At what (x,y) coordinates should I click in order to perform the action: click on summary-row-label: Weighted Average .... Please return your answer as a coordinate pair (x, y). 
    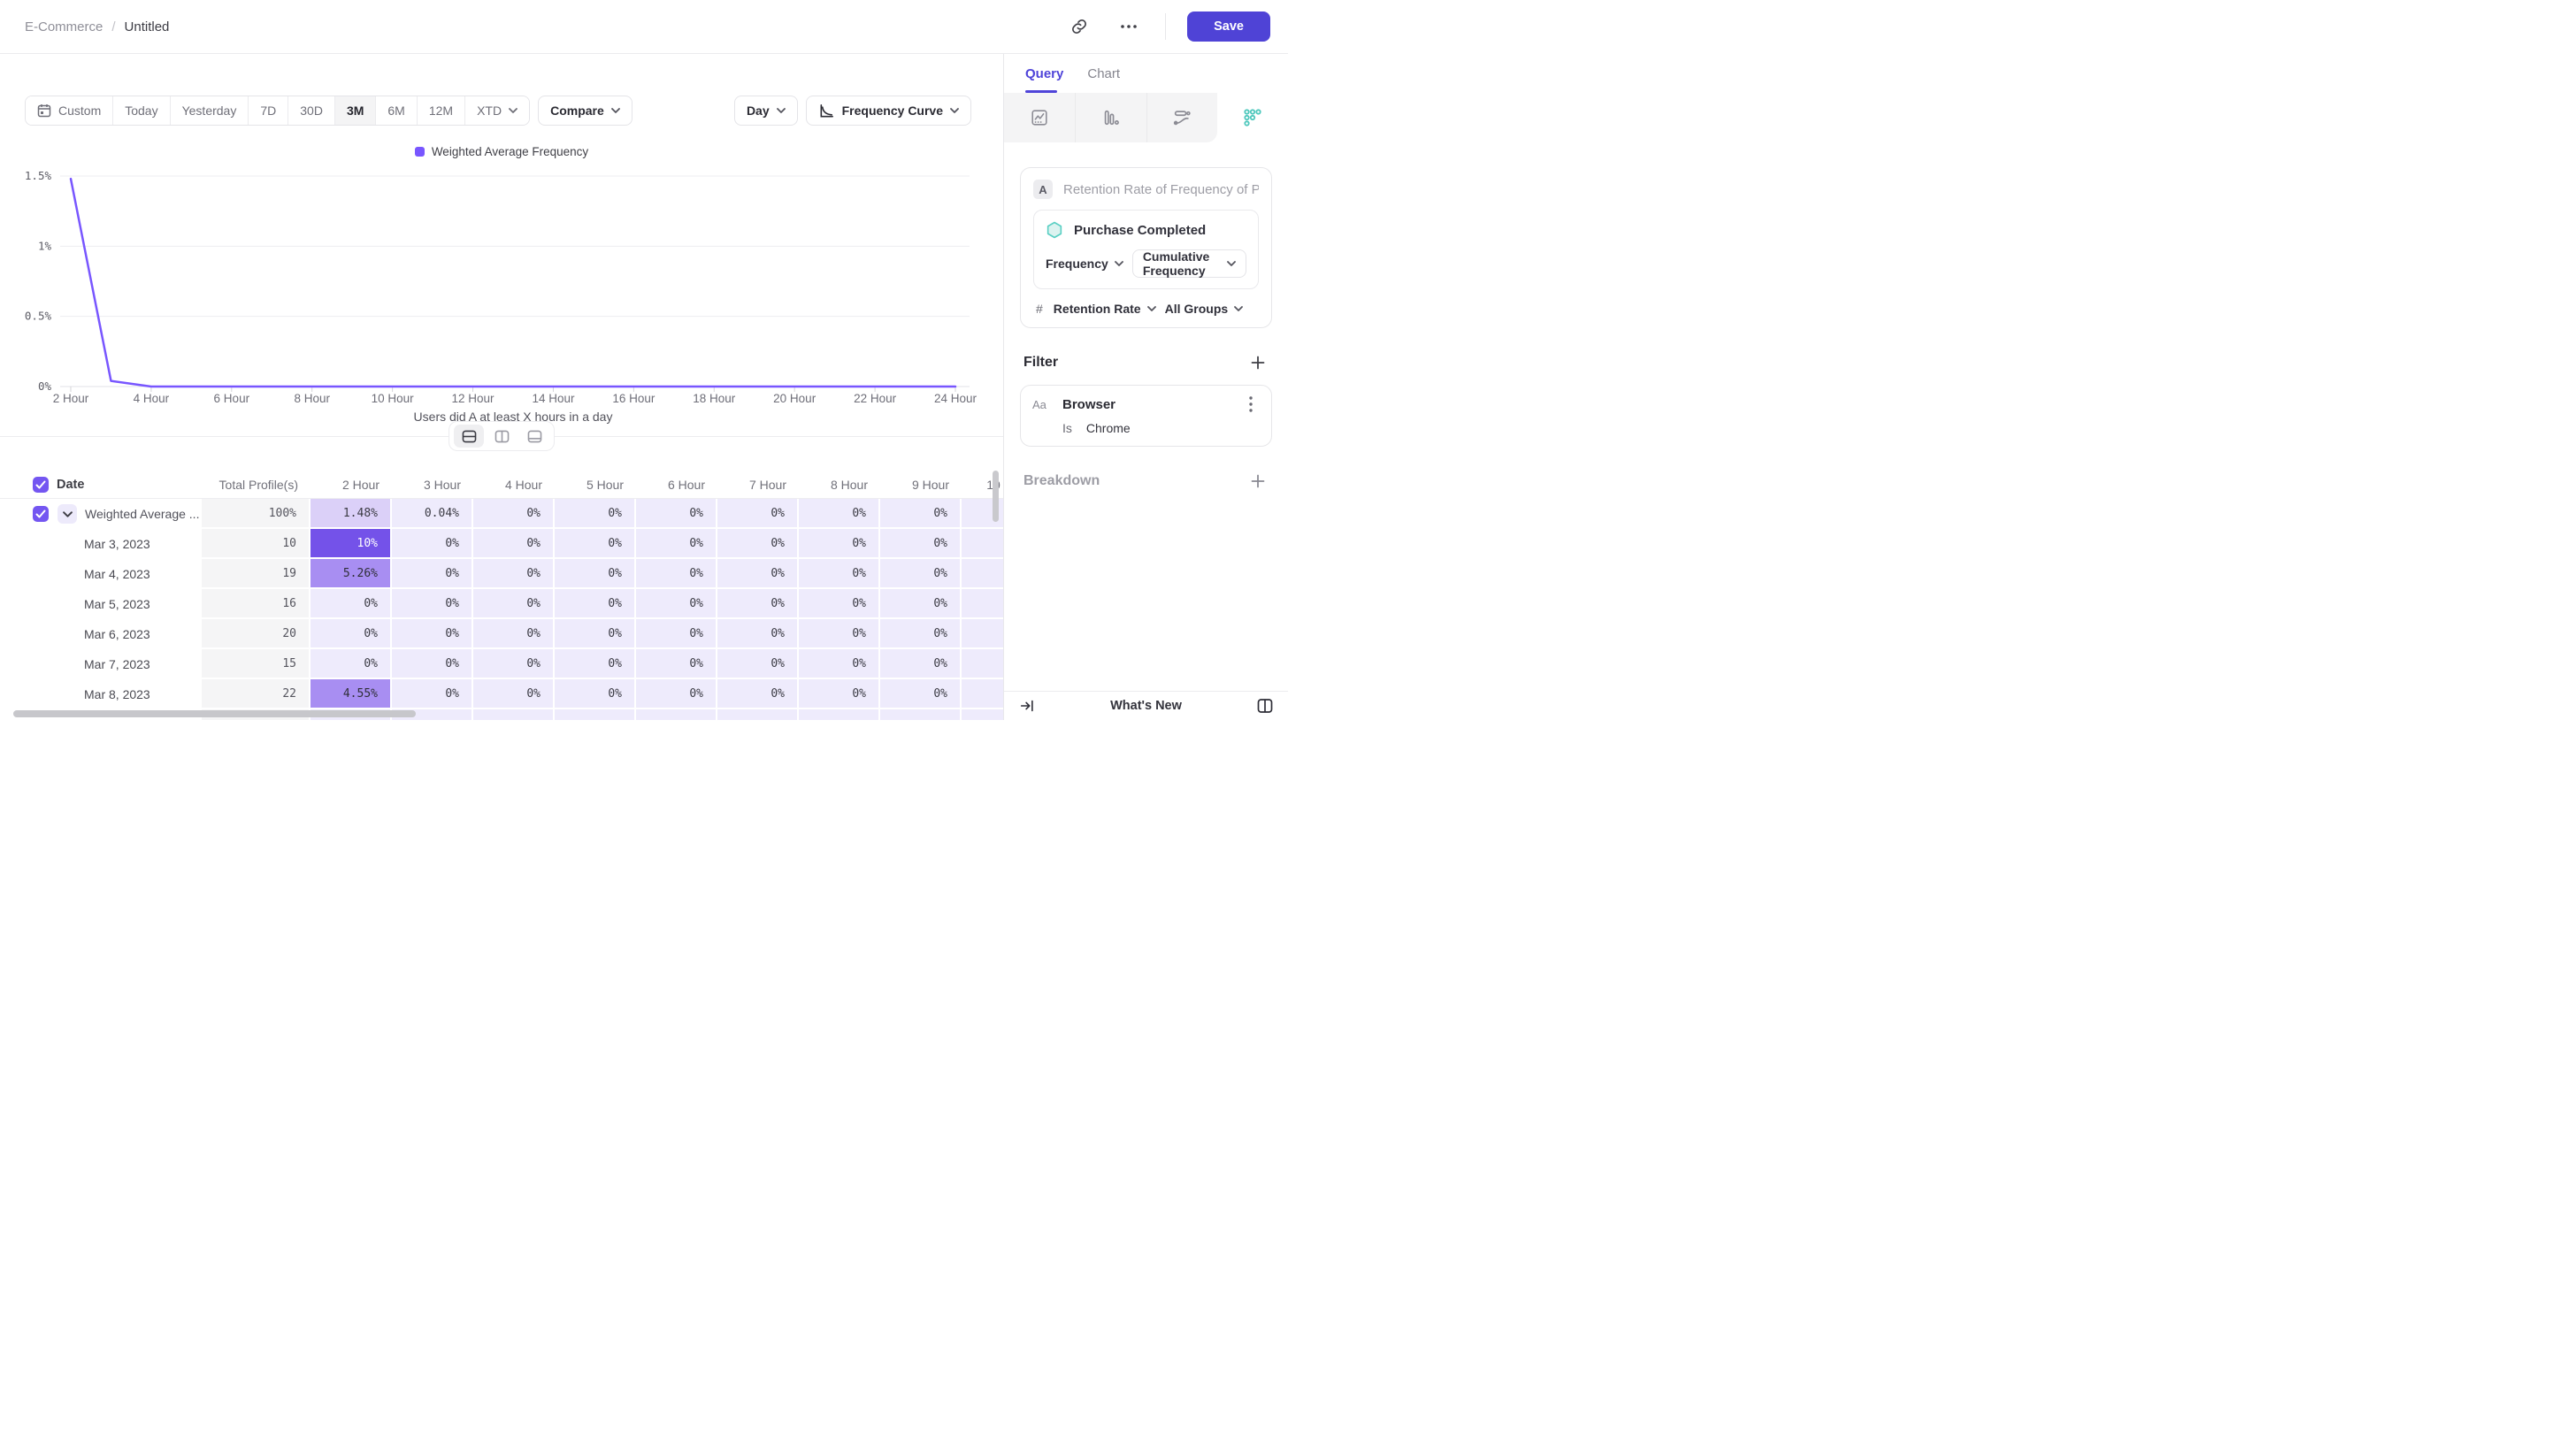
    Looking at the image, I should click on (101, 514).